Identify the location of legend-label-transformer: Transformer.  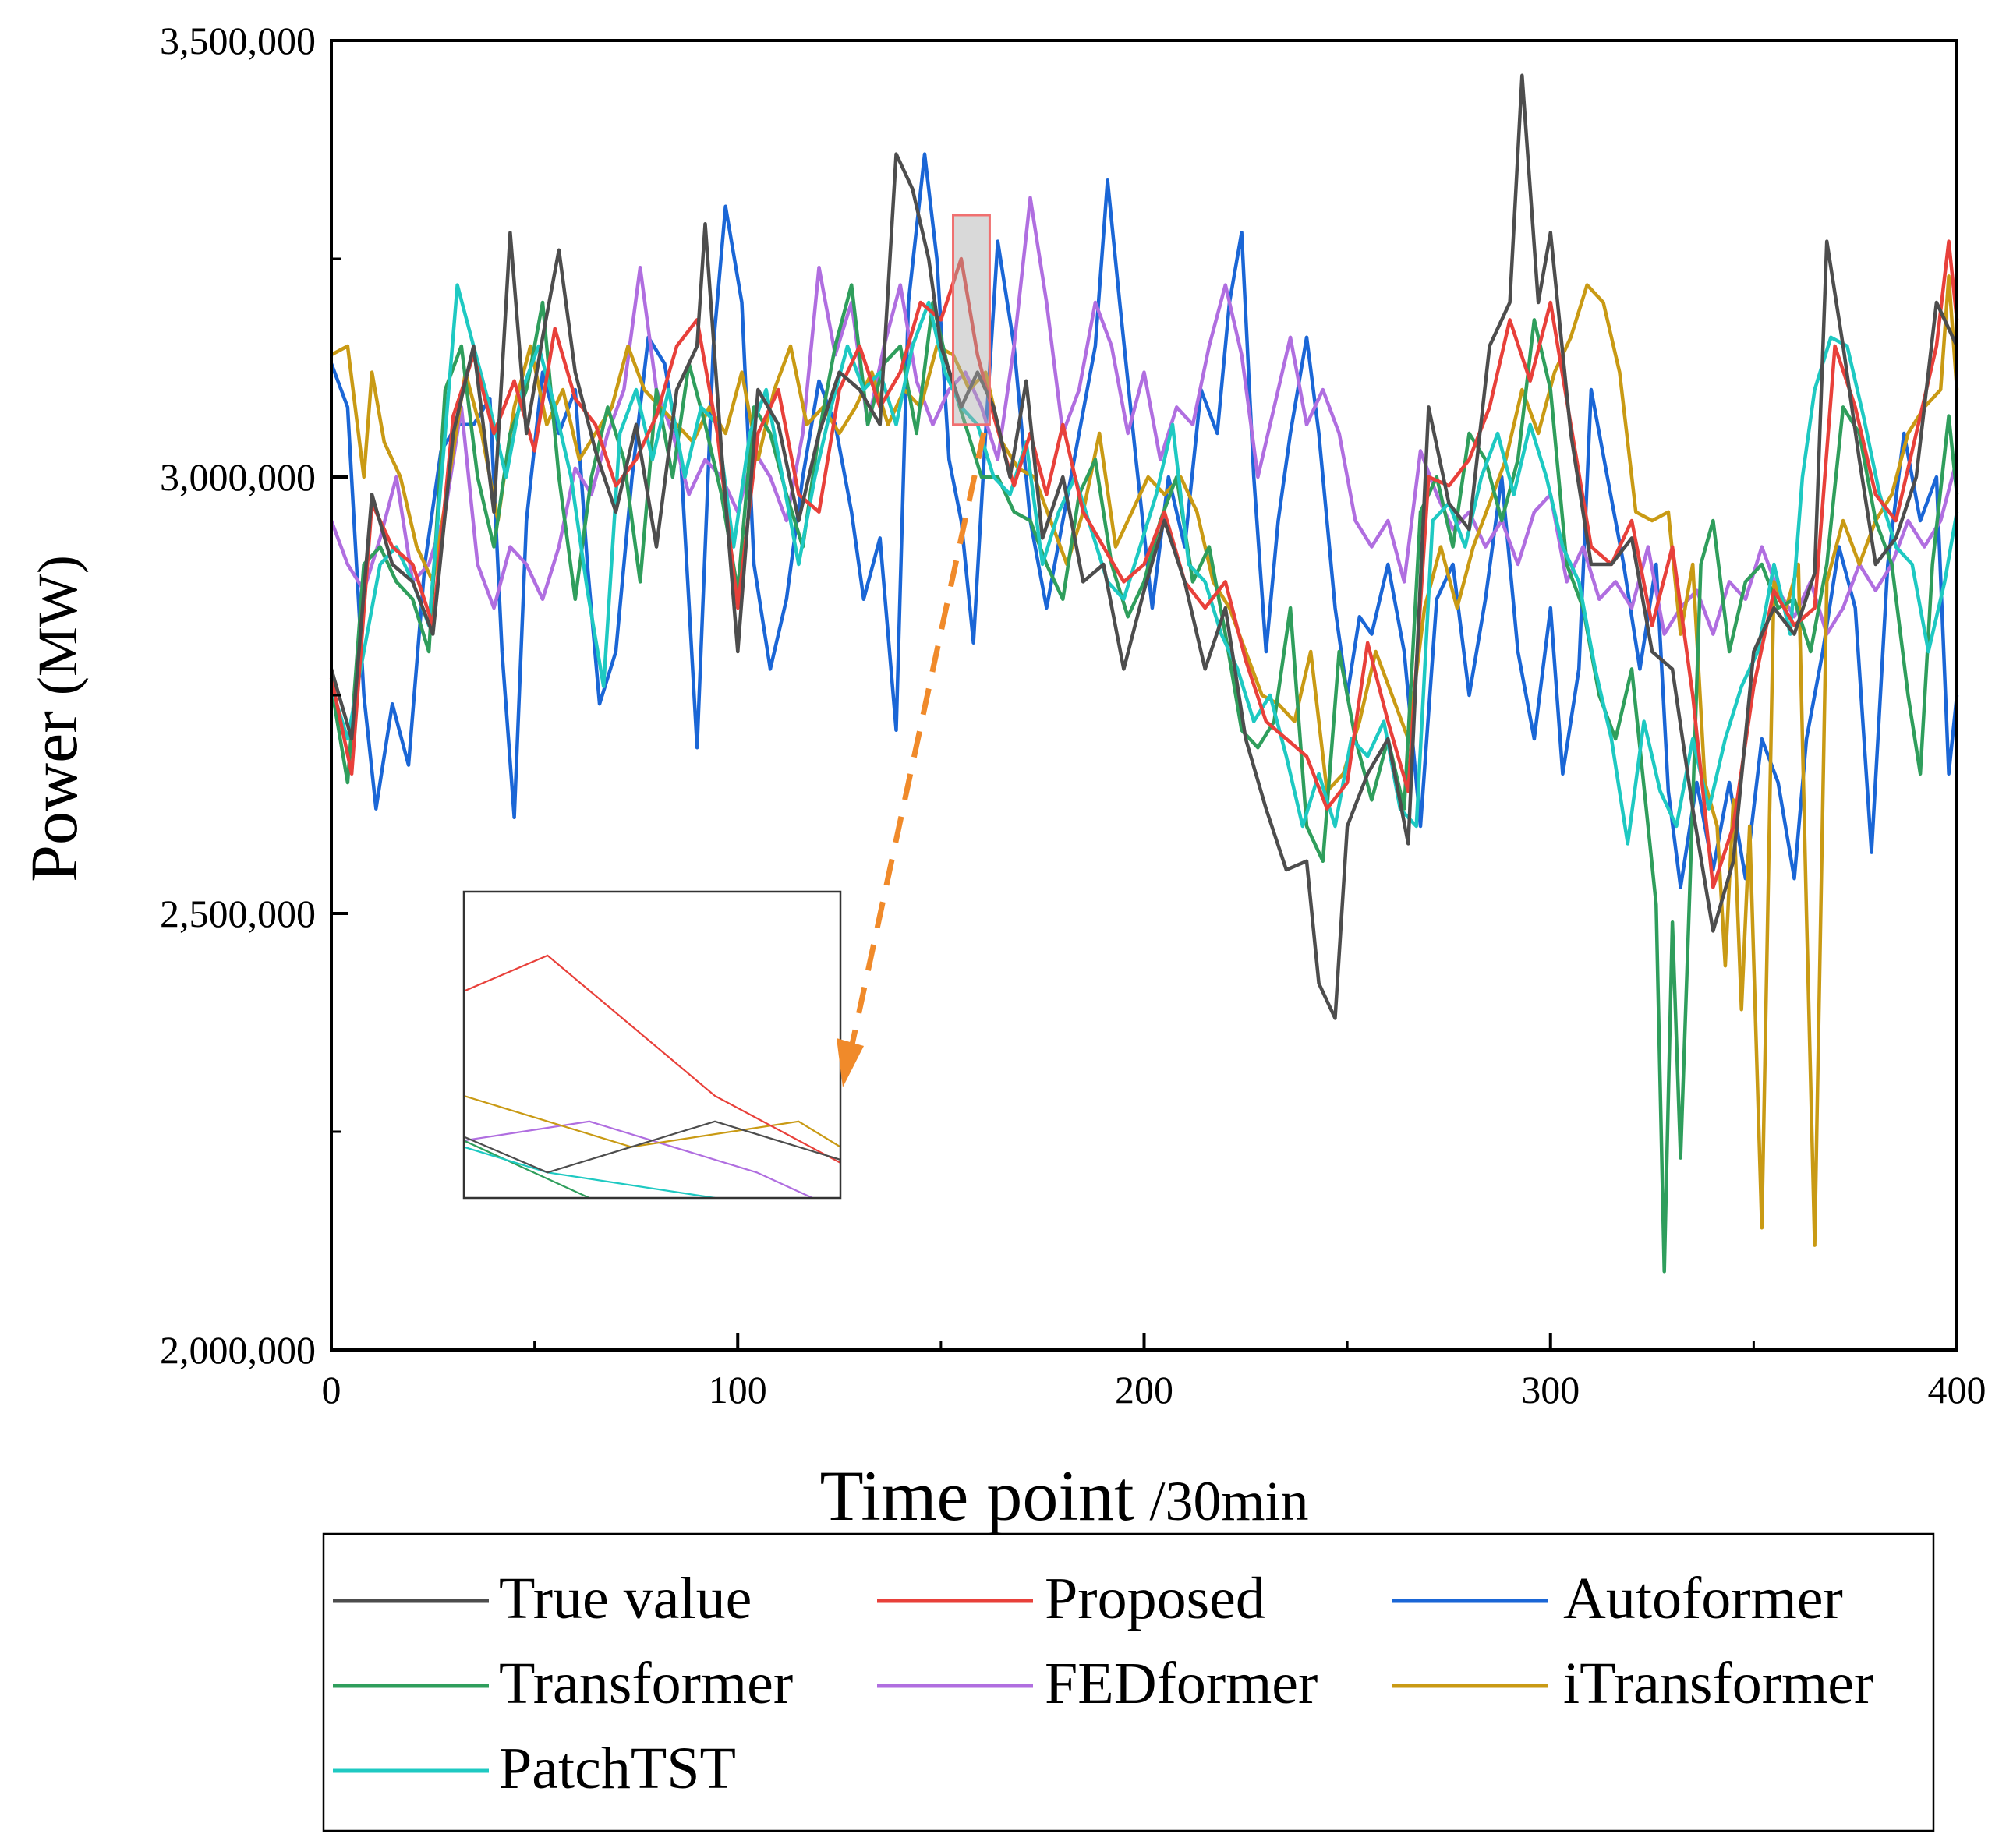
(646, 1683).